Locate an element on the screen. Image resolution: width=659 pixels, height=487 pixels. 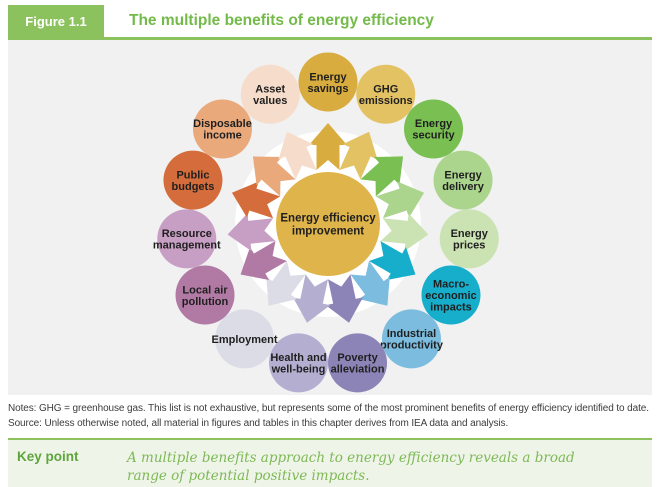
benefit-label-resource-management: management is located at coordinates (187, 246).